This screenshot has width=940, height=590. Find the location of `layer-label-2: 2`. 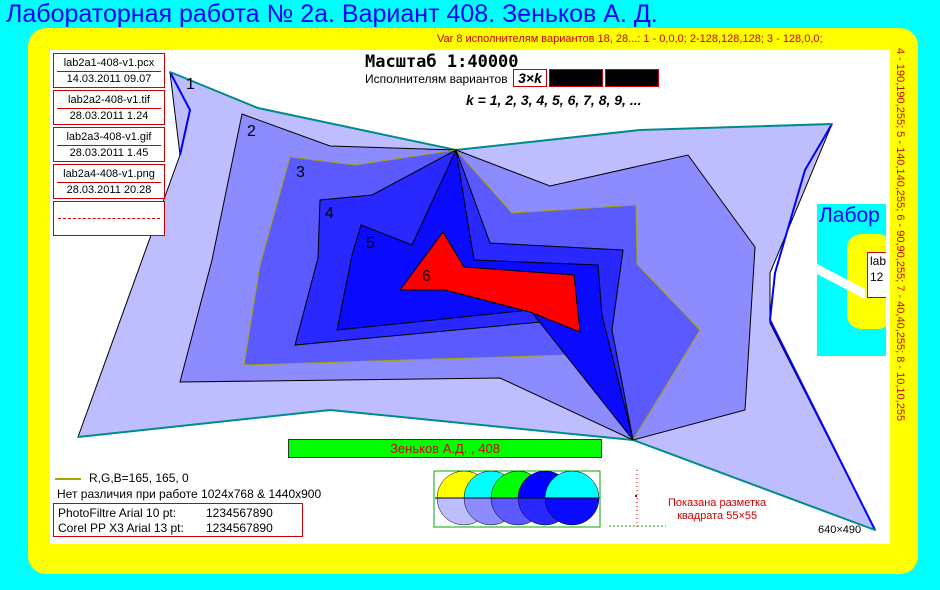

layer-label-2: 2 is located at coordinates (251, 131).